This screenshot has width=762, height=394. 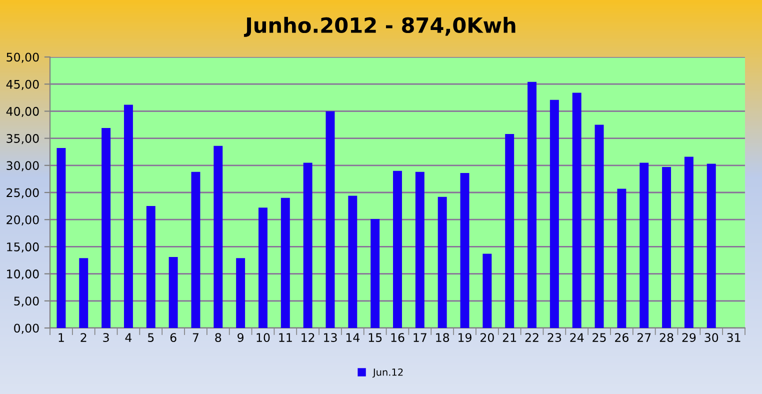 I want to click on y-tick-label: 5,00, so click(x=26, y=301).